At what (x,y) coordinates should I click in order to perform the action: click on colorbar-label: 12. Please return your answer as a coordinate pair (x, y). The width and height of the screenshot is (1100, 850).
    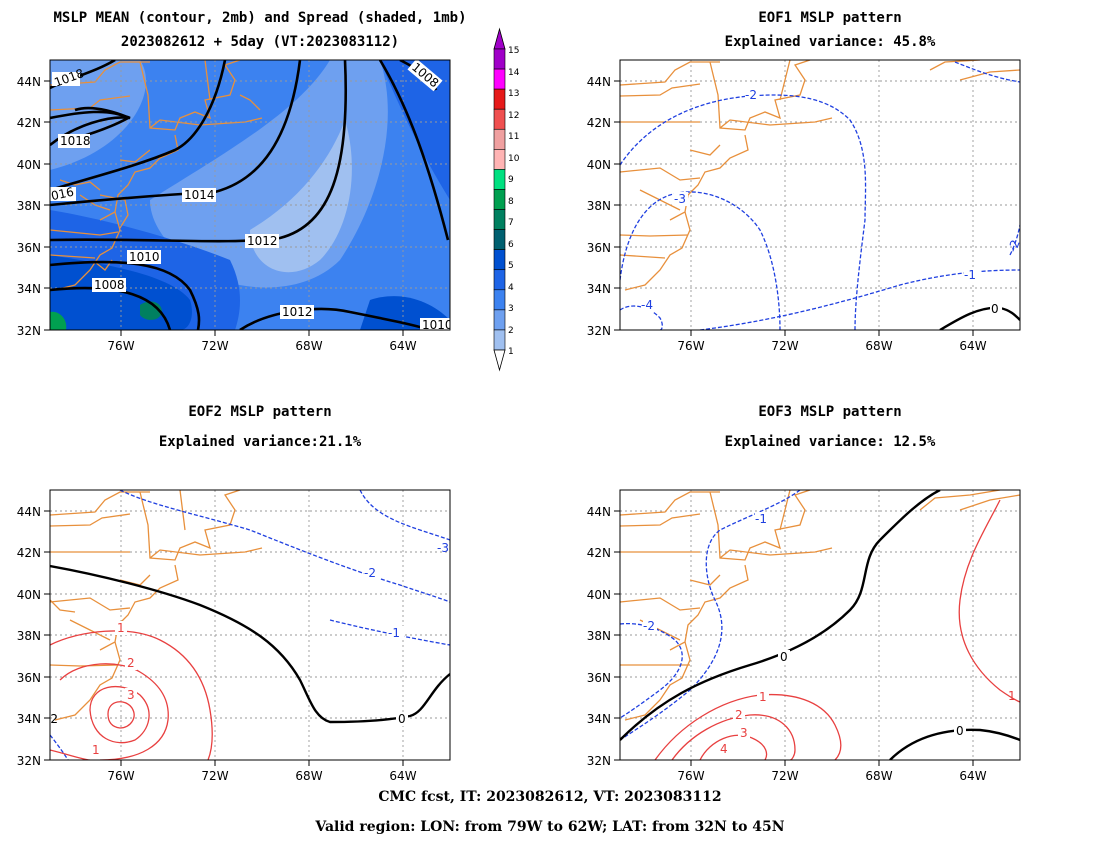
    Looking at the image, I should click on (513, 116).